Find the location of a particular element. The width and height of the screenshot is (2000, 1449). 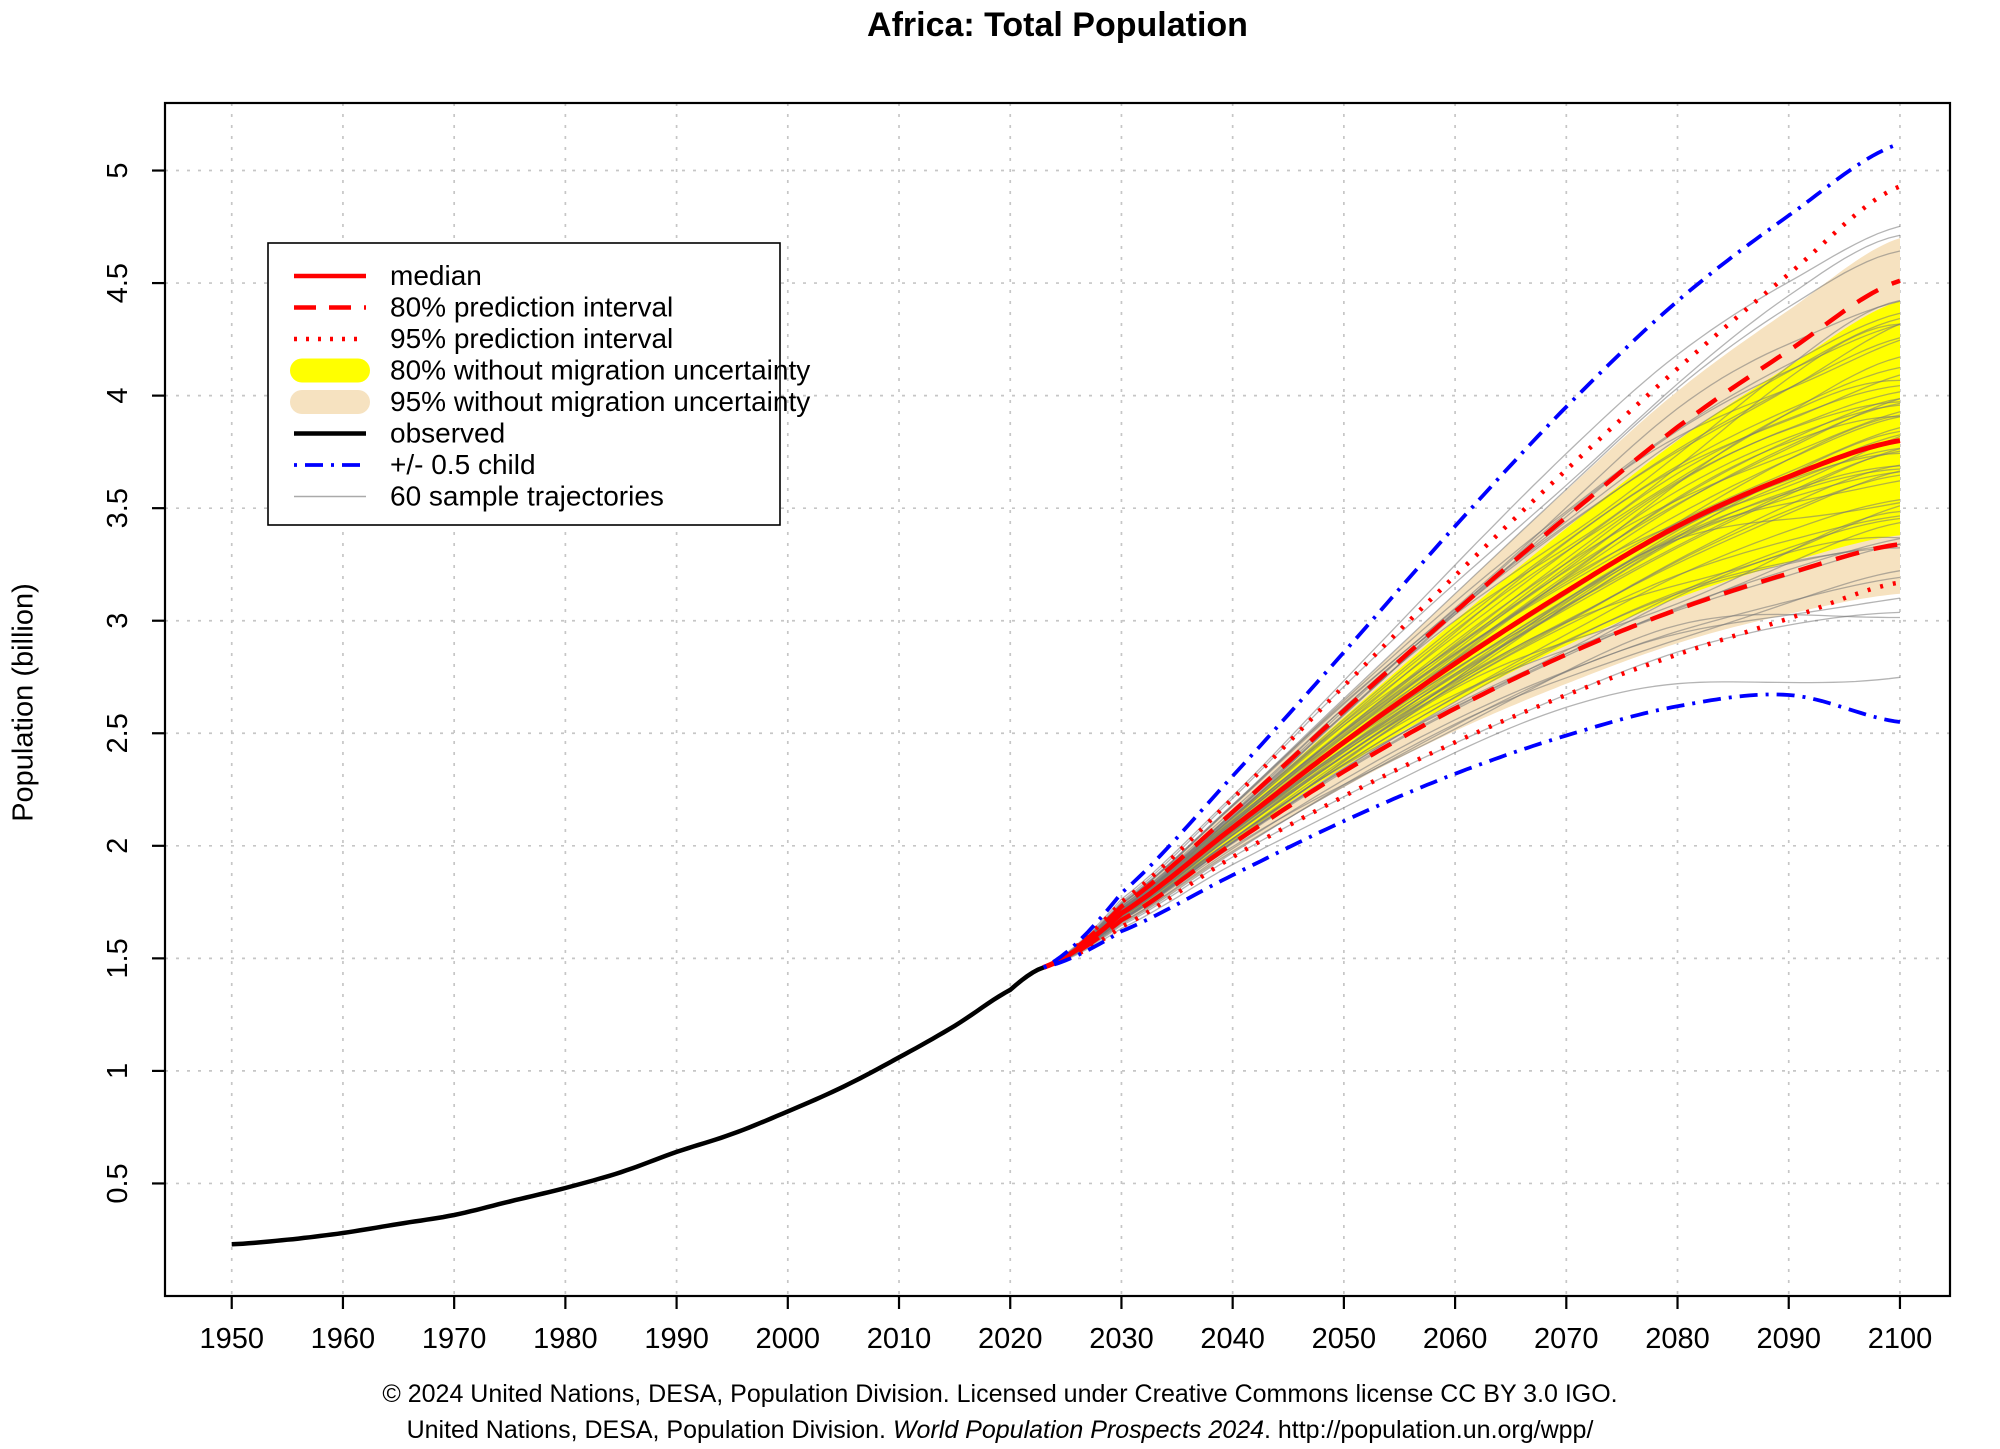

legend-label: median is located at coordinates (436, 275).